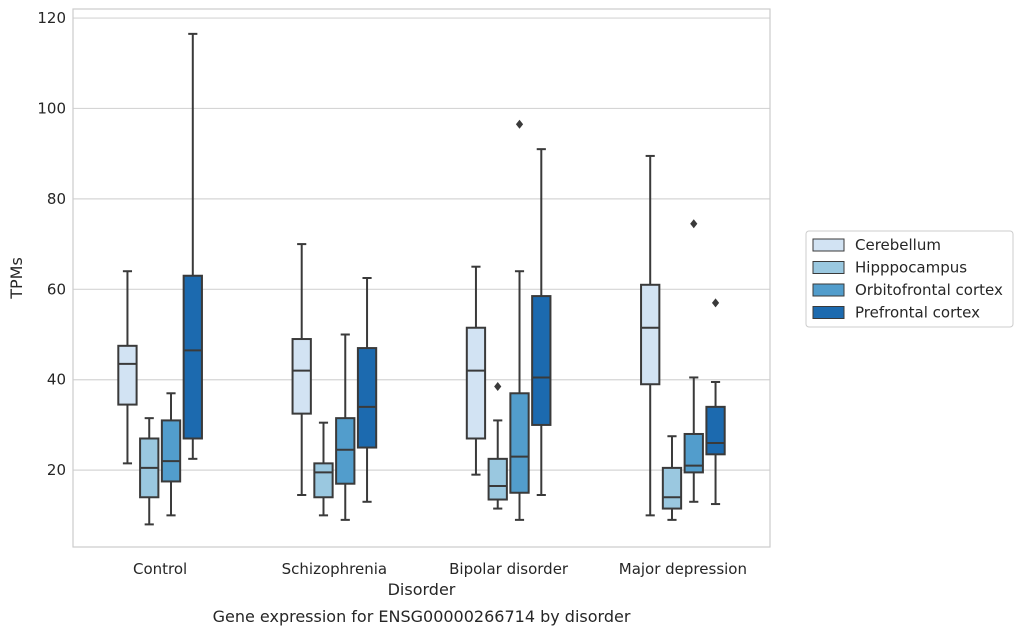 This screenshot has width=1023, height=634. I want to click on x-tick-label: Major depression, so click(683, 569).